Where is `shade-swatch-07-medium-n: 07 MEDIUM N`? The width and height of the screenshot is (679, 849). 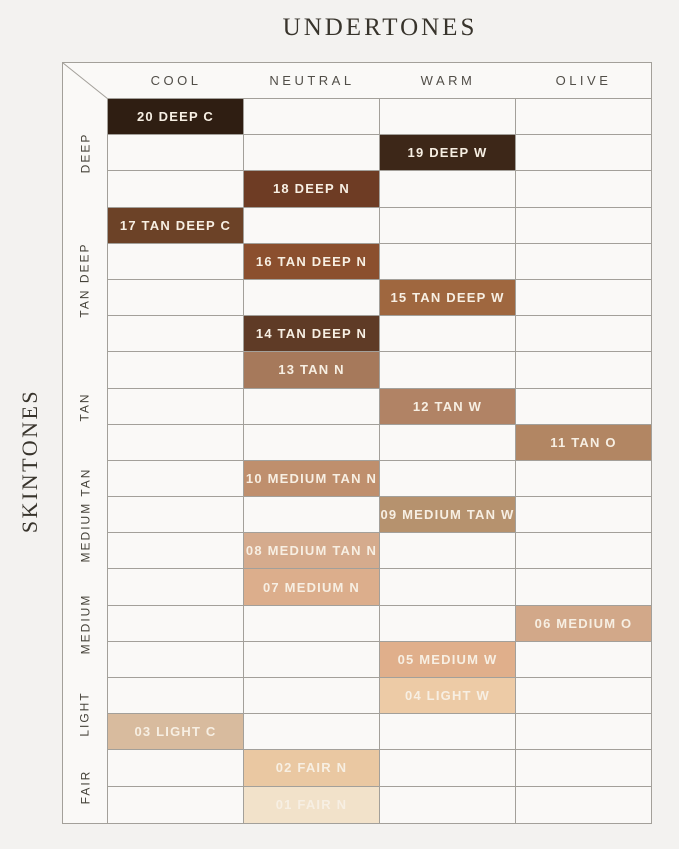
shade-swatch-07-medium-n: 07 MEDIUM N is located at coordinates (312, 587).